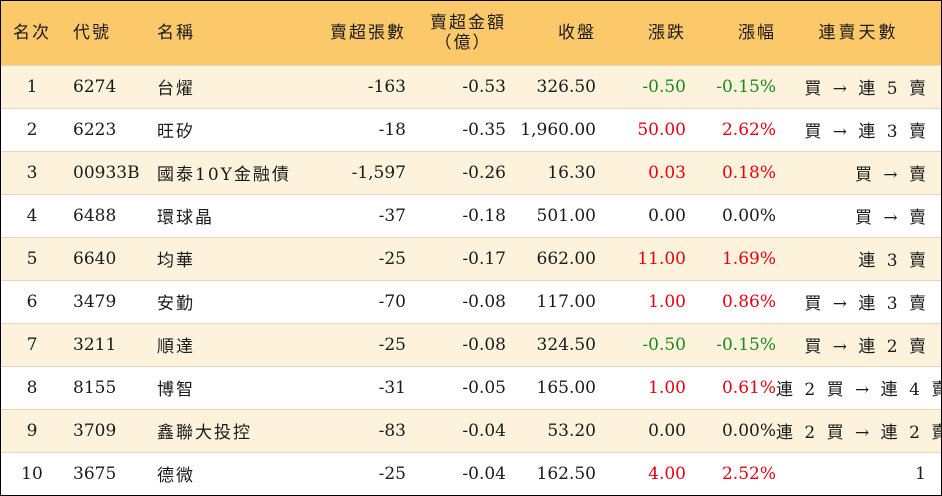 This screenshot has width=942, height=496. I want to click on cell-code: 00933B, so click(106, 172).